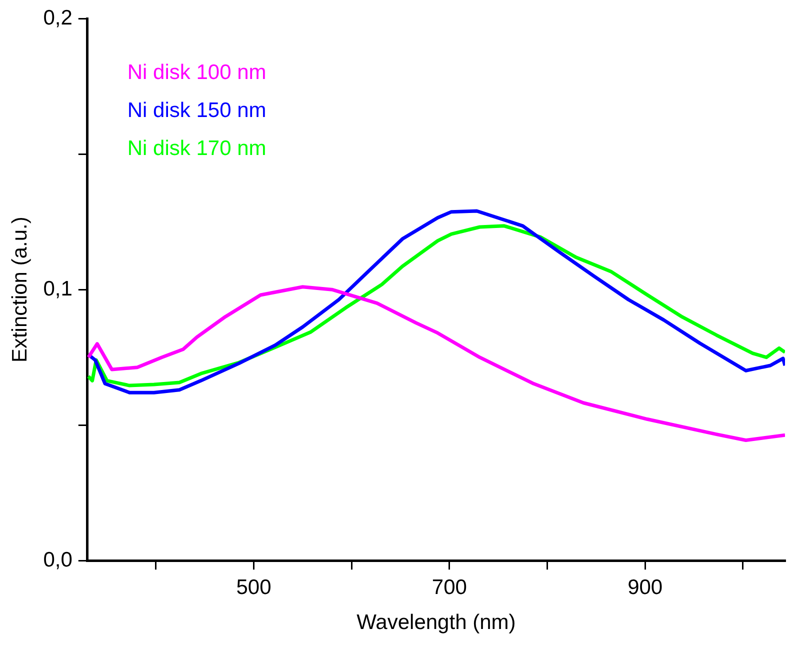 The image size is (787, 648). What do you see at coordinates (196, 72) in the screenshot?
I see `text: Ni disk 100 nm` at bounding box center [196, 72].